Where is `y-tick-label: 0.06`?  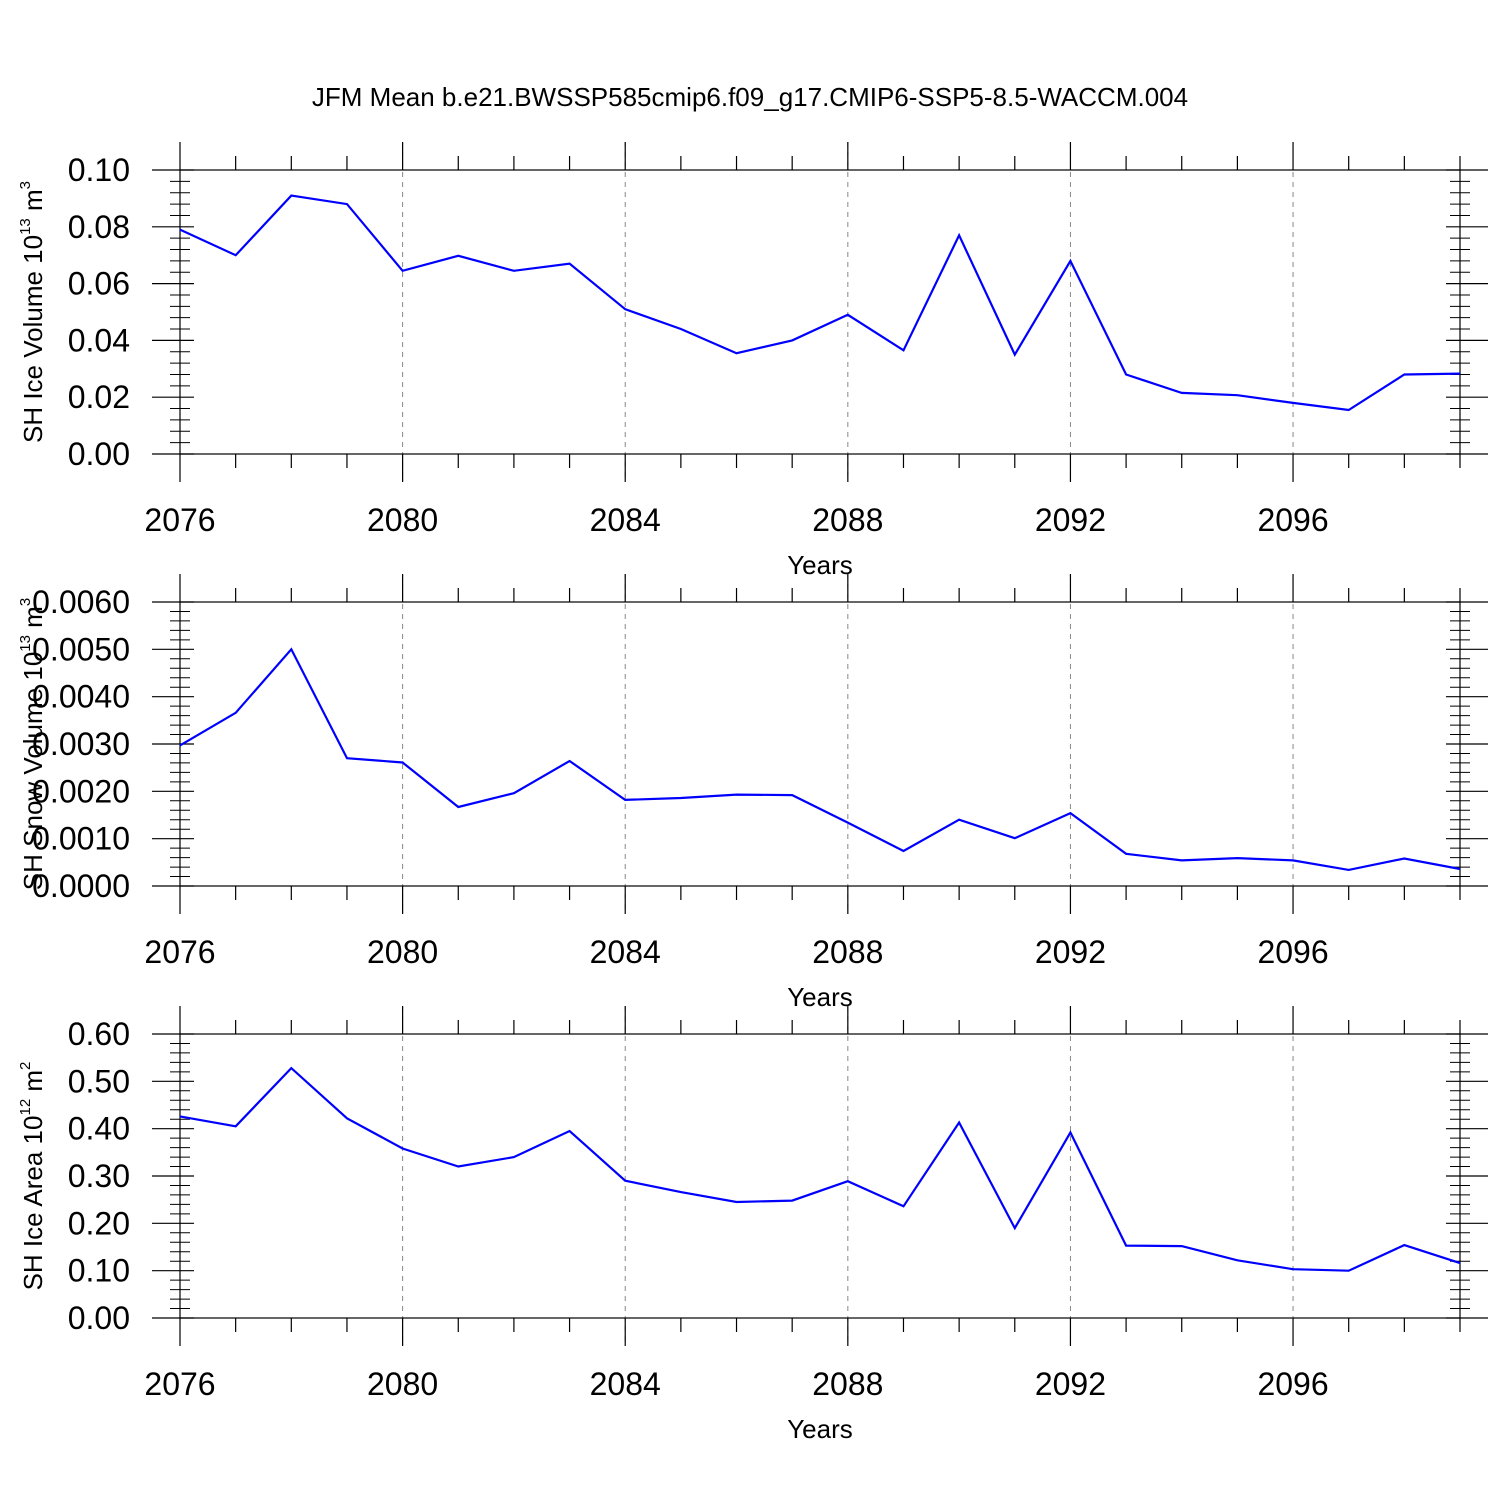 y-tick-label: 0.06 is located at coordinates (99, 284).